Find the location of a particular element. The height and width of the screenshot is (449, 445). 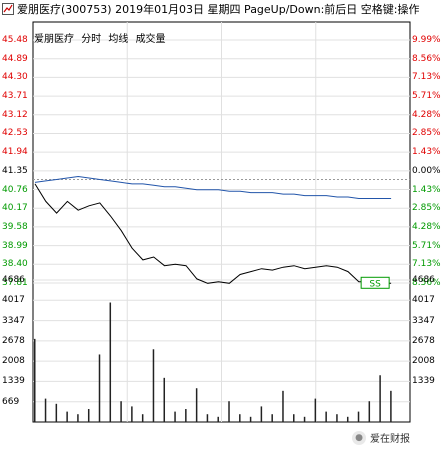

price-tick-label: 44.30 is located at coordinates (15, 77).